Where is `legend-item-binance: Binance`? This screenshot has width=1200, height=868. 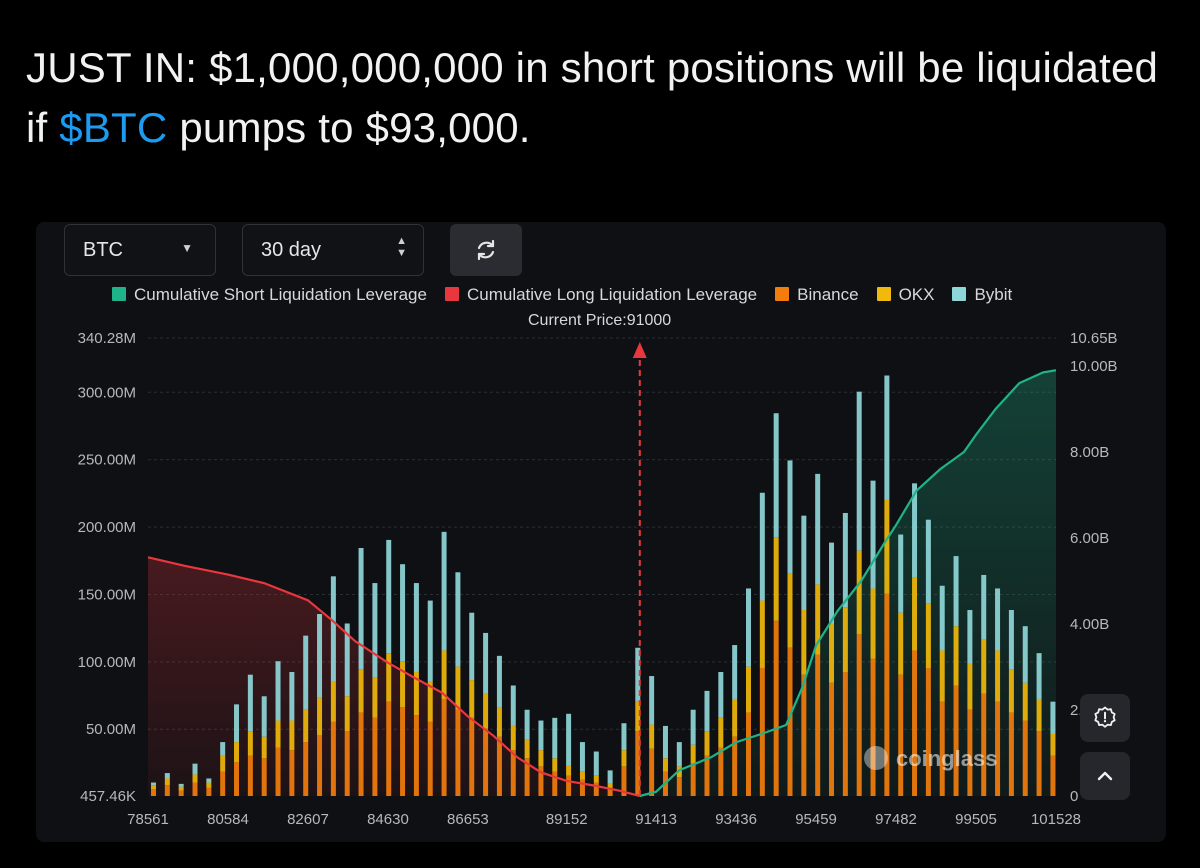 legend-item-binance: Binance is located at coordinates (817, 295).